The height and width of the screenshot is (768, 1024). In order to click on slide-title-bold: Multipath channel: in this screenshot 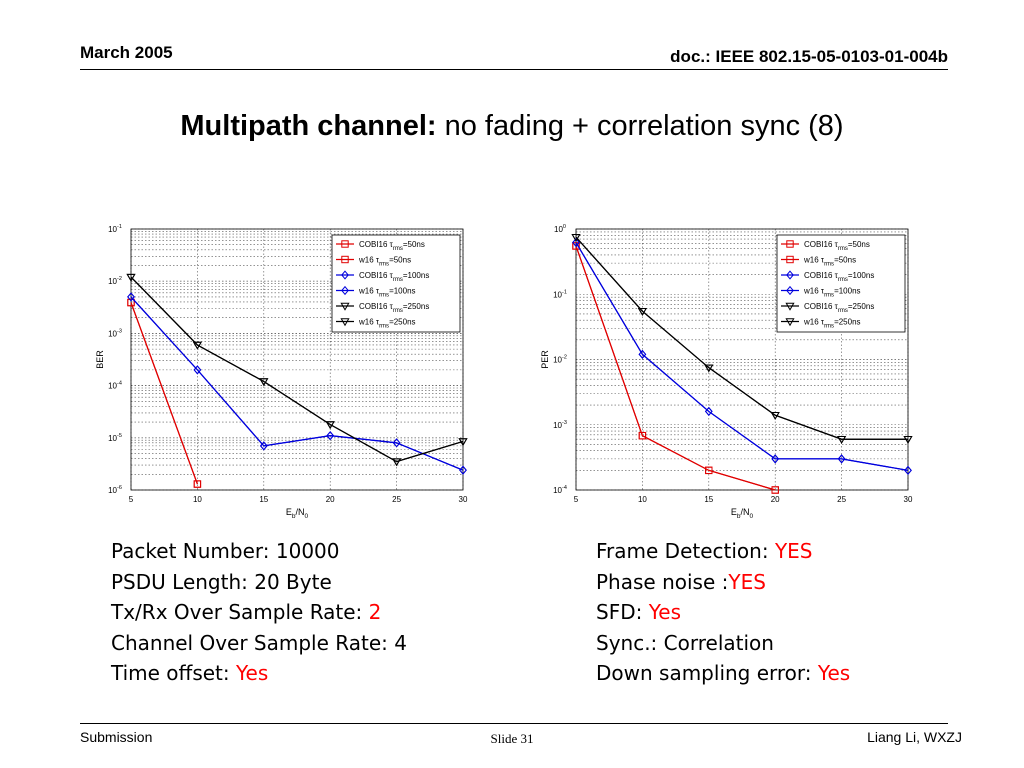, I will do `click(308, 126)`.